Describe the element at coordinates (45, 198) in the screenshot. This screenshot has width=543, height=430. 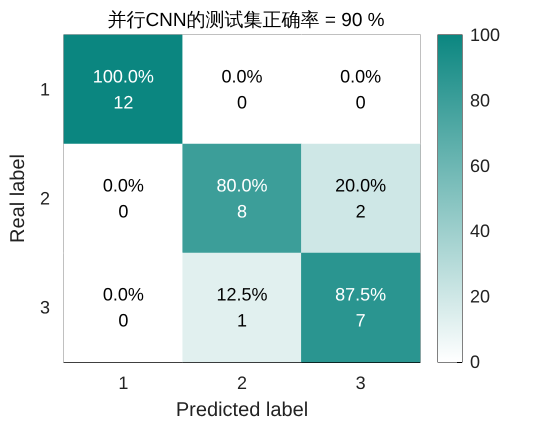
I see `y-tick-label: 2` at that location.